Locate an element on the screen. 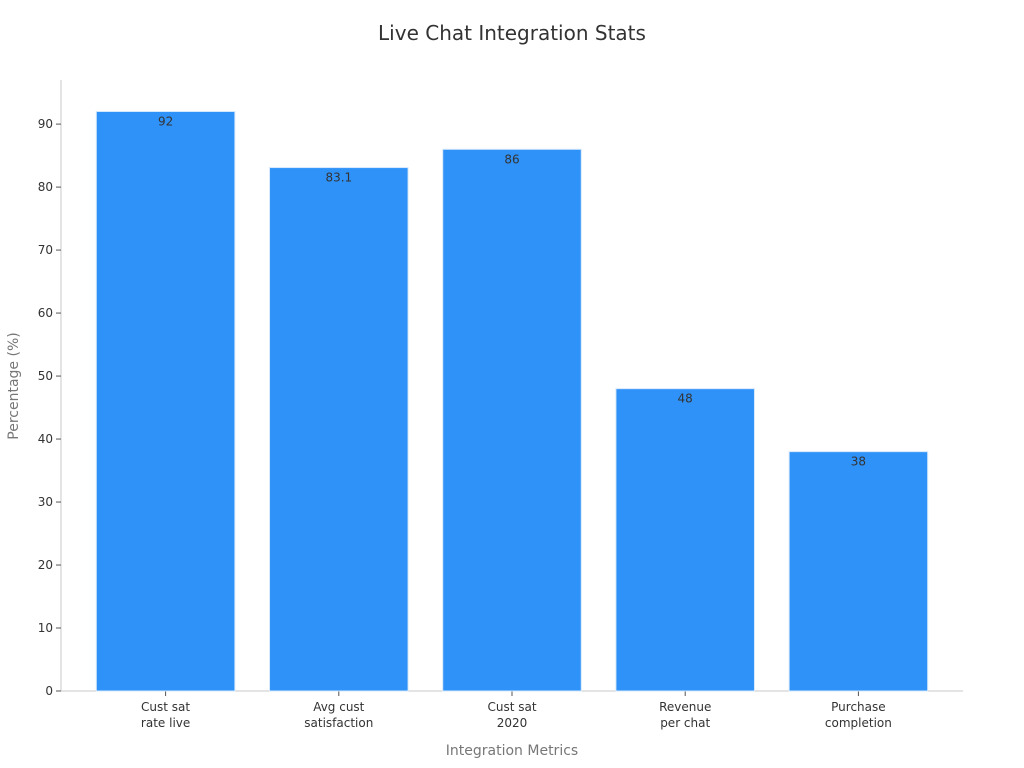 The width and height of the screenshot is (1024, 768). bar-value-label: 92 is located at coordinates (165, 121).